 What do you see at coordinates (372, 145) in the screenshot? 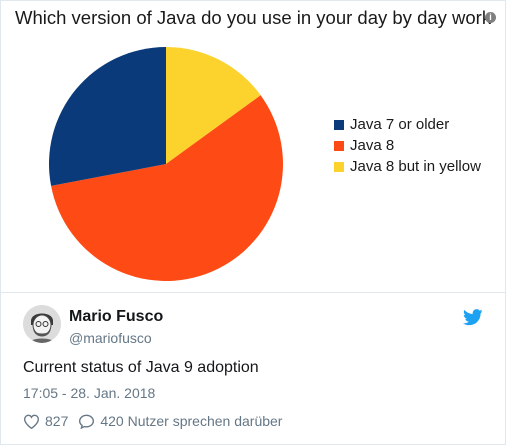
I see `legend-label: Java 8` at bounding box center [372, 145].